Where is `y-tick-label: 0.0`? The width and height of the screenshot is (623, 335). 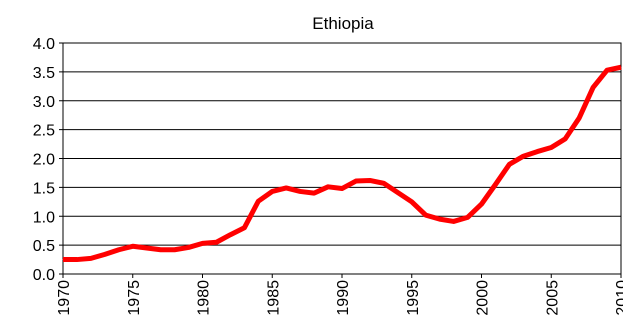 y-tick-label: 0.0 is located at coordinates (44, 275).